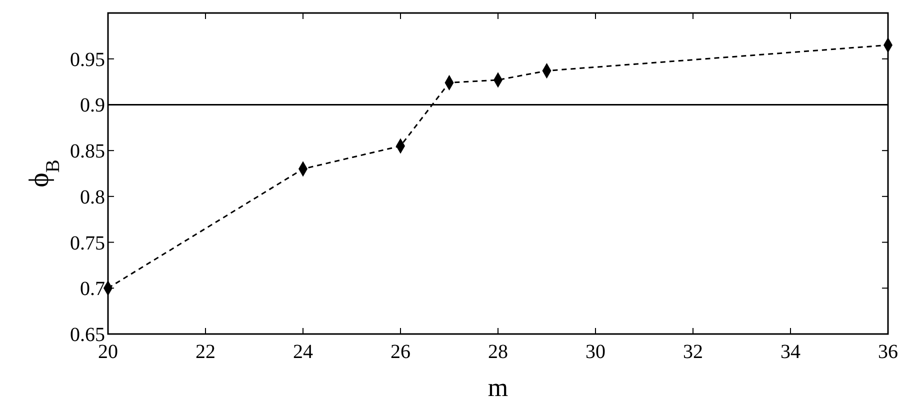 The image size is (918, 414). I want to click on x-tick-label: 34, so click(790, 352).